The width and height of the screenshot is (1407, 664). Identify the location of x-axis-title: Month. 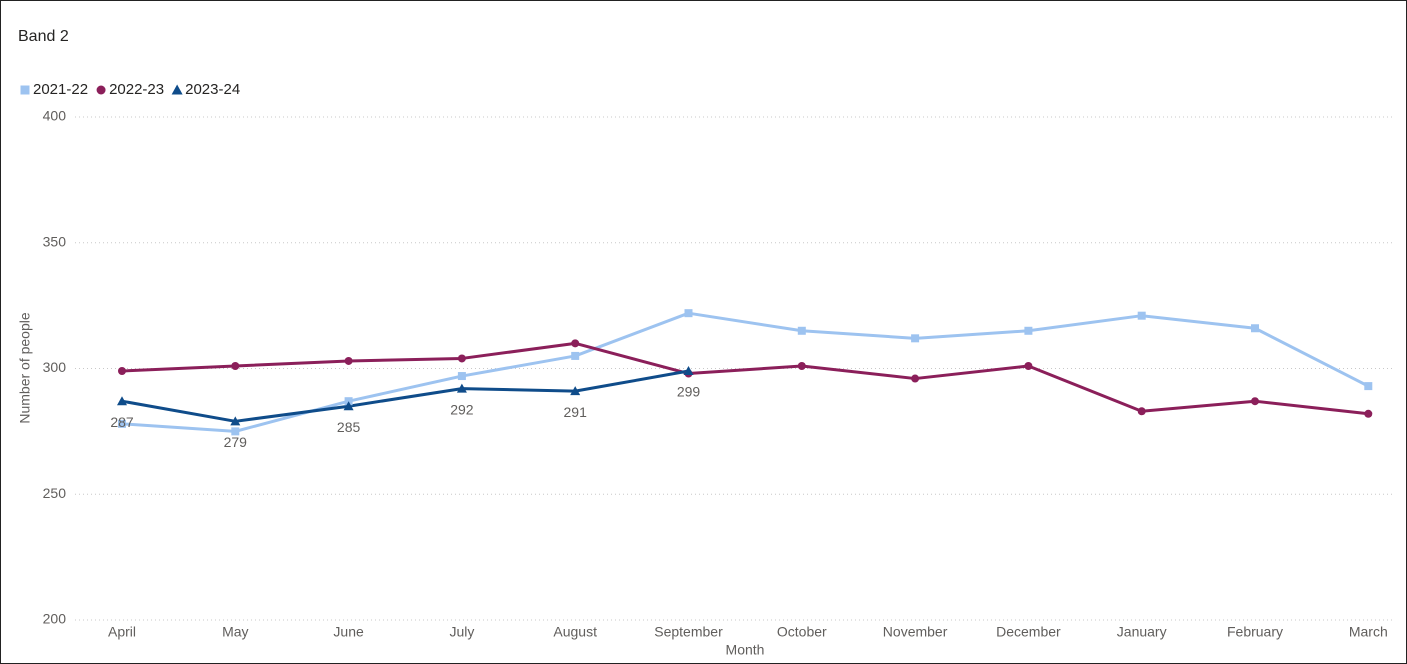
(745, 650).